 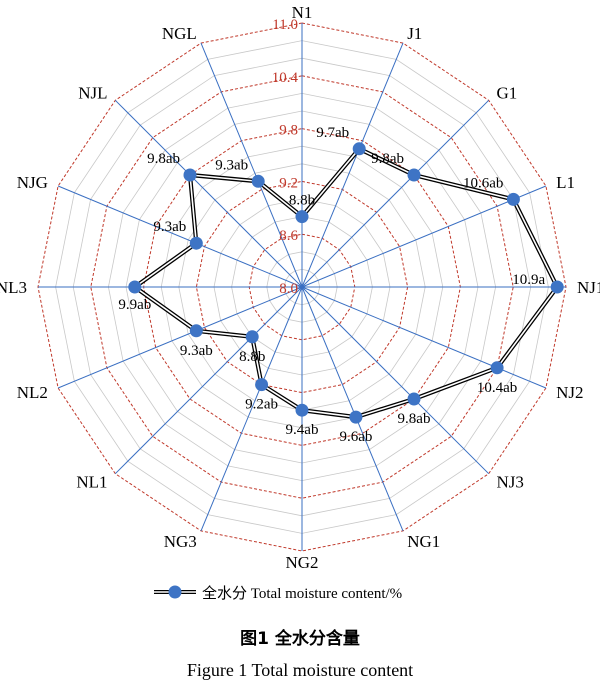 What do you see at coordinates (180, 541) in the screenshot?
I see `axis-label-NG3: NG3` at bounding box center [180, 541].